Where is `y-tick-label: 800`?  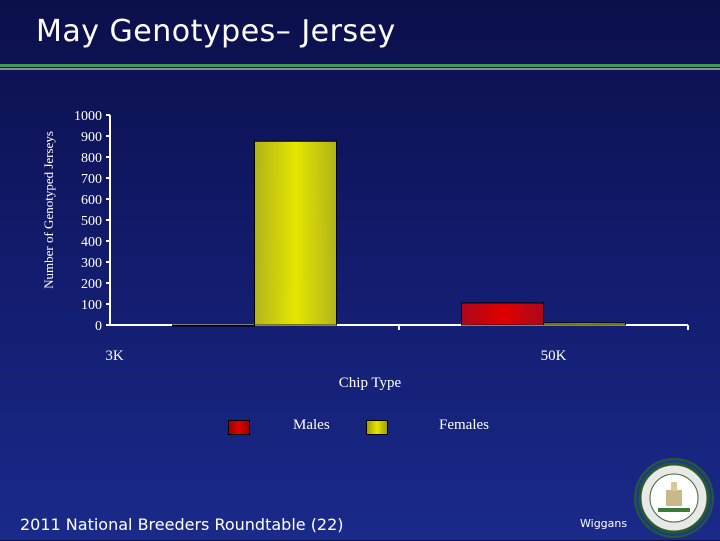 y-tick-label: 800 is located at coordinates (91, 158).